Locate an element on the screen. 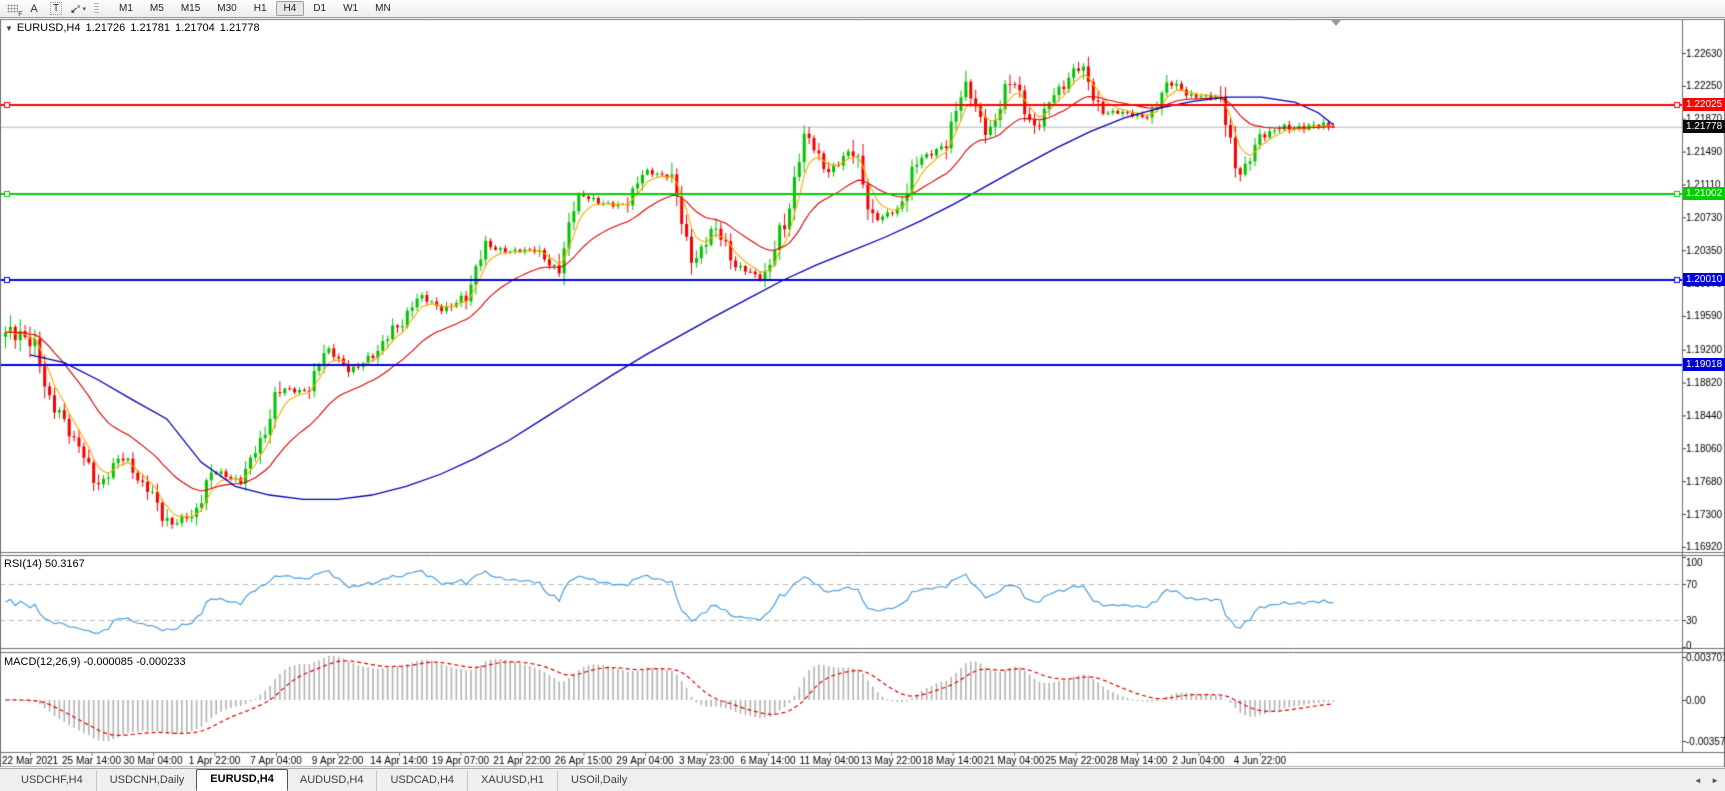 Image resolution: width=1725 pixels, height=791 pixels. chart-tab-usdchf-h4: USDCHF,H4 is located at coordinates (52, 780).